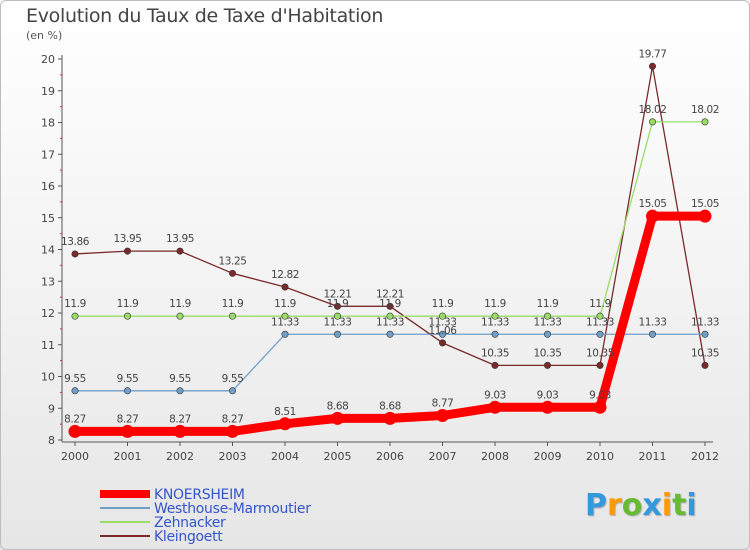 This screenshot has width=750, height=550. Describe the element at coordinates (75, 242) in the screenshot. I see `data-label: 13.86` at that location.